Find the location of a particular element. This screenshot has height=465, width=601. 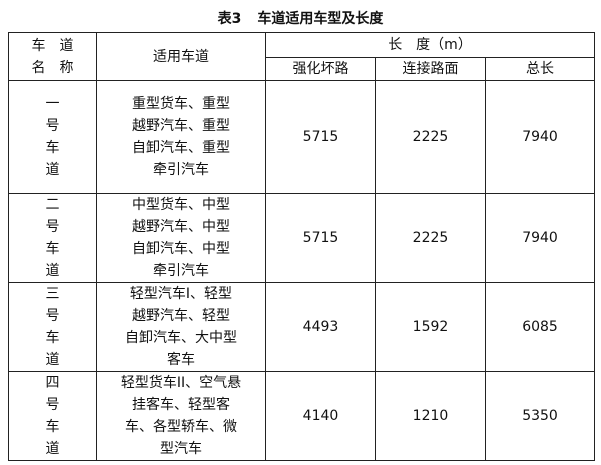

lane-name: 一号车道 is located at coordinates (52, 137).